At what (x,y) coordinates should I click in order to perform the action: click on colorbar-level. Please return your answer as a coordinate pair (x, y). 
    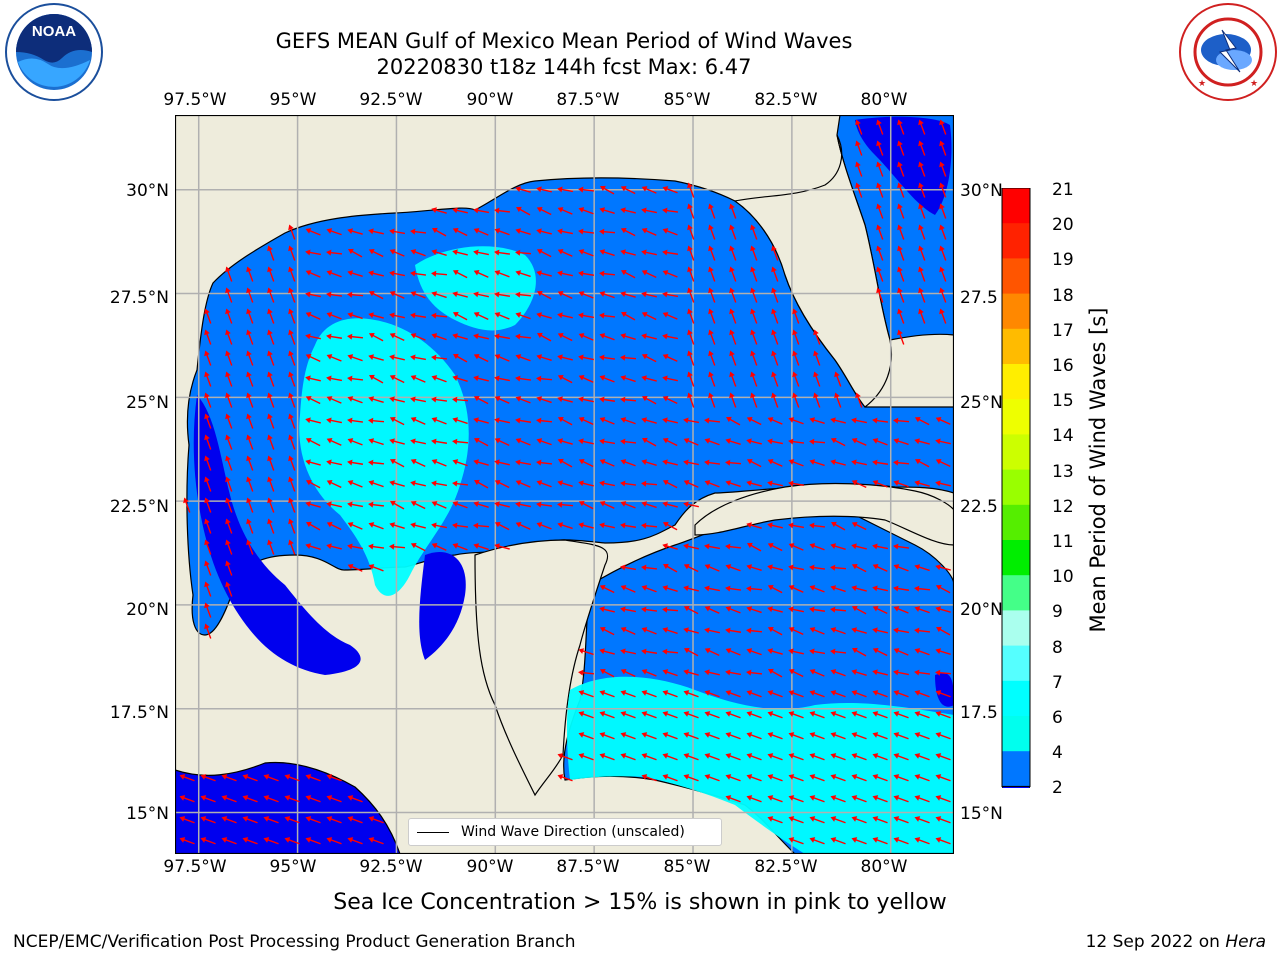
    Looking at the image, I should click on (1016, 558).